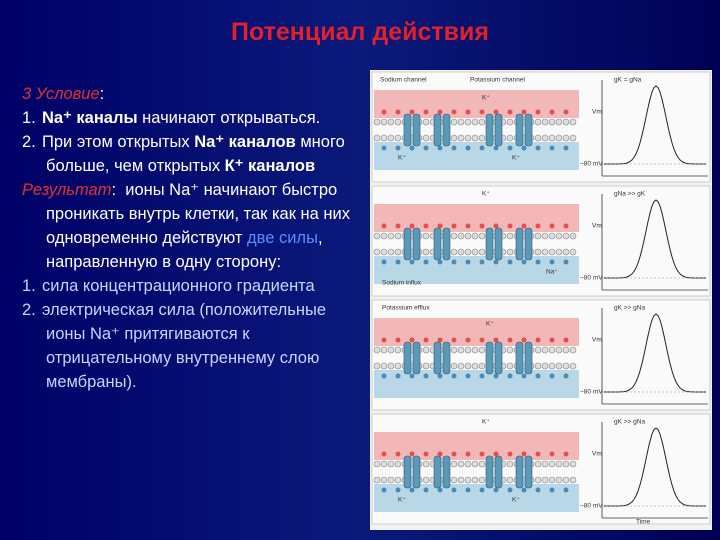  I want to click on membrane-label: Na⁺, so click(552, 272).